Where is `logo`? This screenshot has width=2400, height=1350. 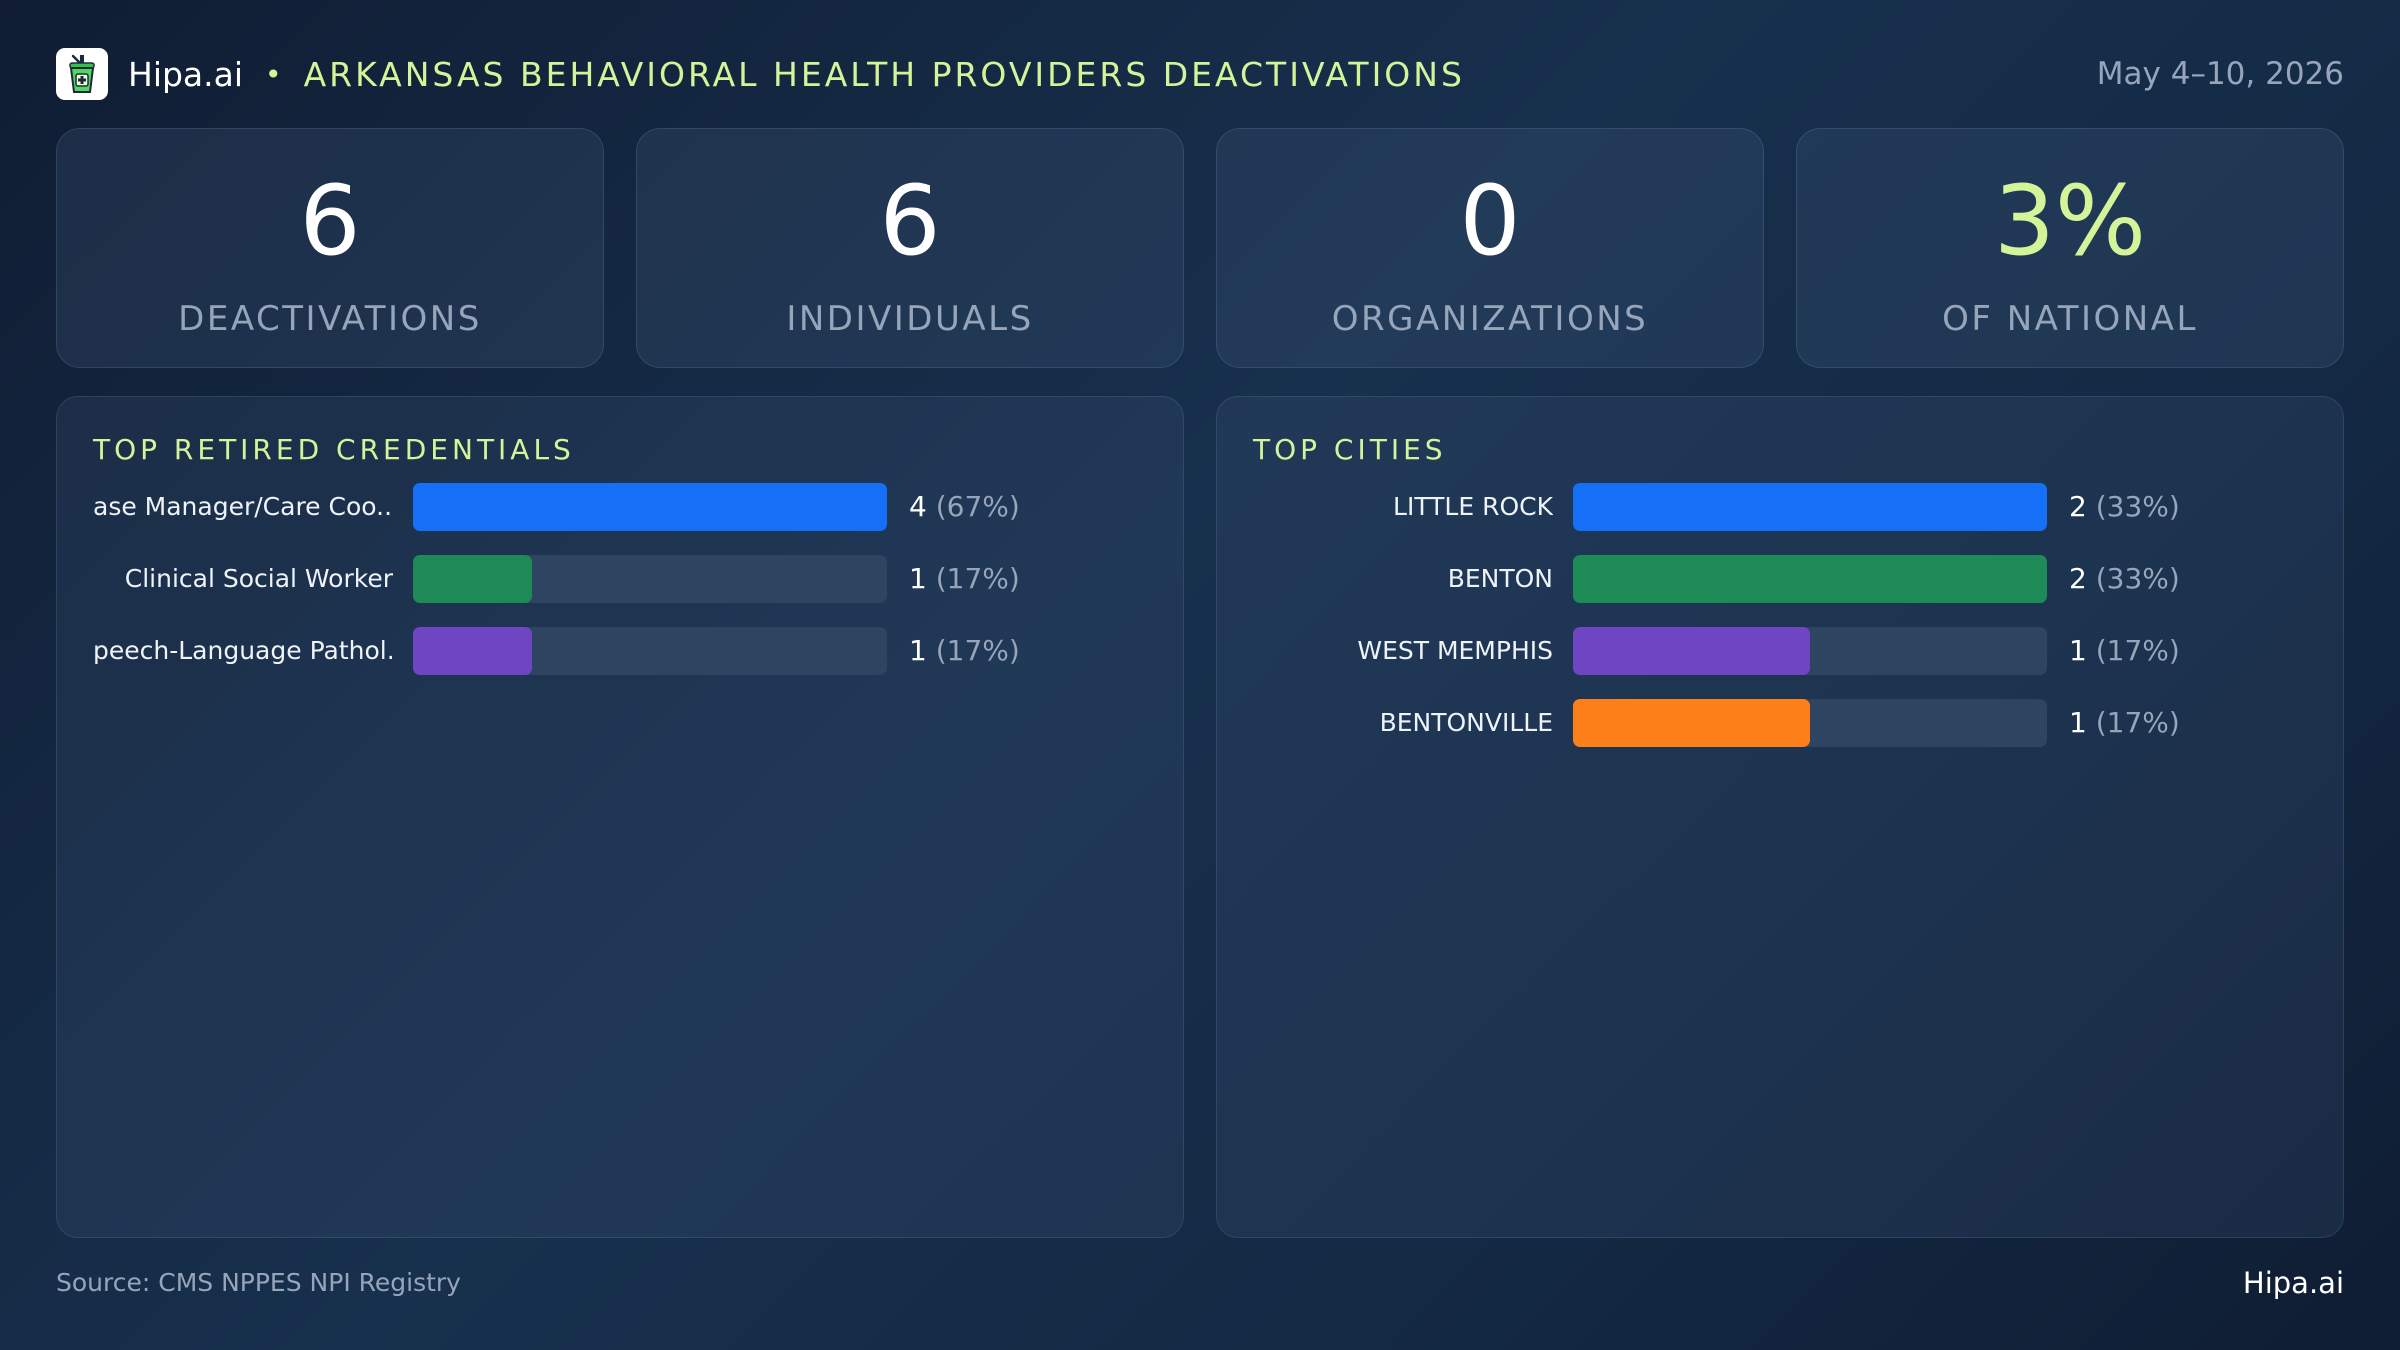
logo is located at coordinates (82, 74).